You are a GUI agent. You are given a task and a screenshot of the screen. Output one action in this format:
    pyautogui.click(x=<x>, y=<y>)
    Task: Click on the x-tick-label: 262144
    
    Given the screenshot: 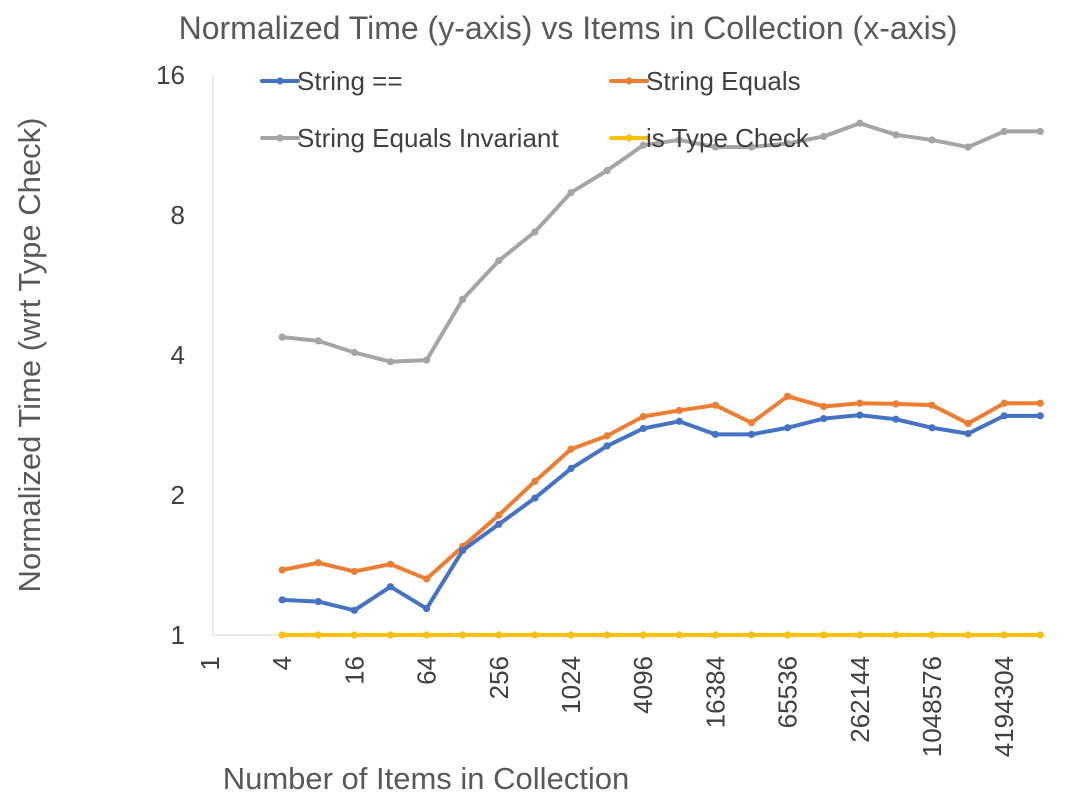 What is the action you would take?
    pyautogui.click(x=860, y=699)
    